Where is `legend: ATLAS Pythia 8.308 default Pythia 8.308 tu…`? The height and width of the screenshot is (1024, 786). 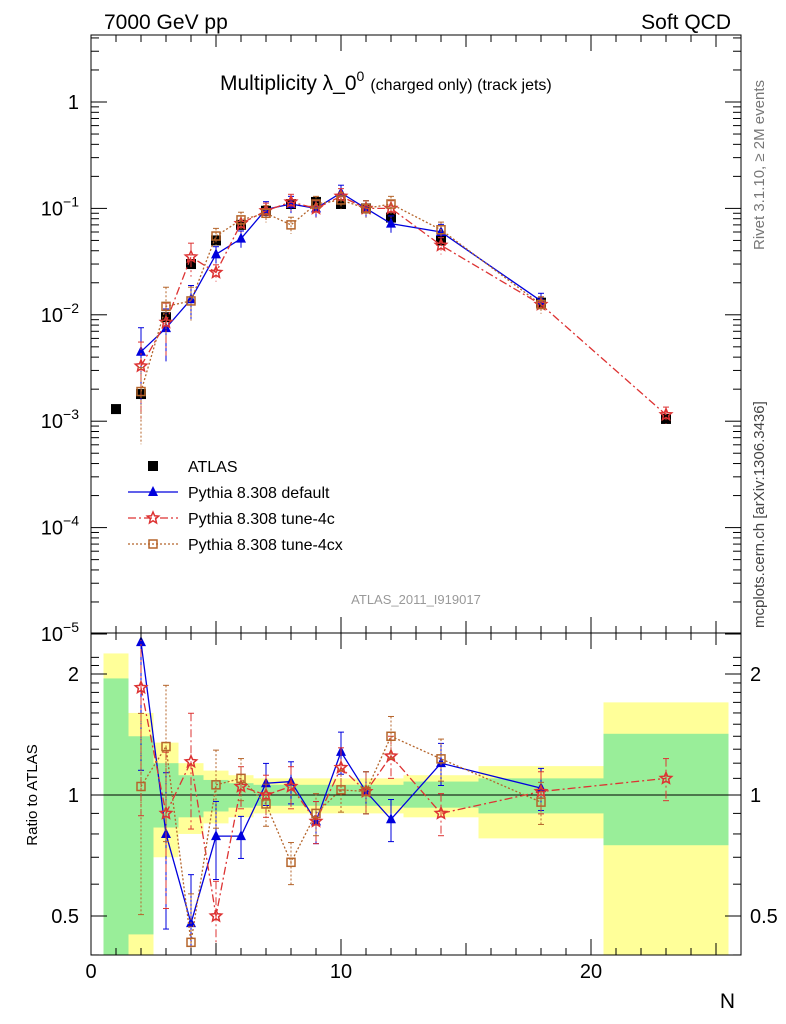 legend: ATLAS Pythia 8.308 default Pythia 8.308 tu… is located at coordinates (235, 506).